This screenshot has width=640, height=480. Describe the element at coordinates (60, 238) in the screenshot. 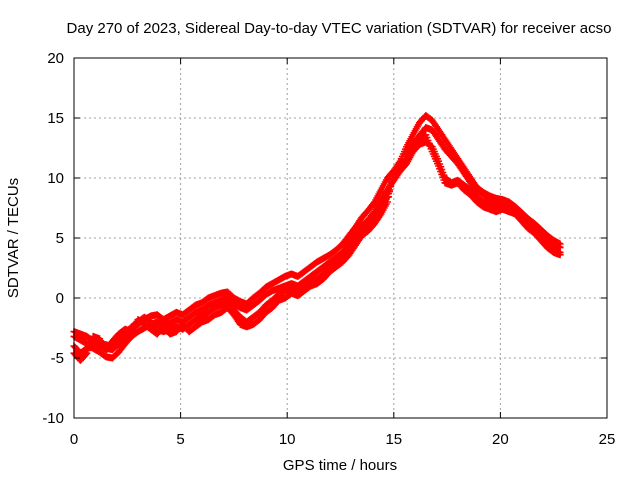

I see `y-tick-label: 5` at that location.